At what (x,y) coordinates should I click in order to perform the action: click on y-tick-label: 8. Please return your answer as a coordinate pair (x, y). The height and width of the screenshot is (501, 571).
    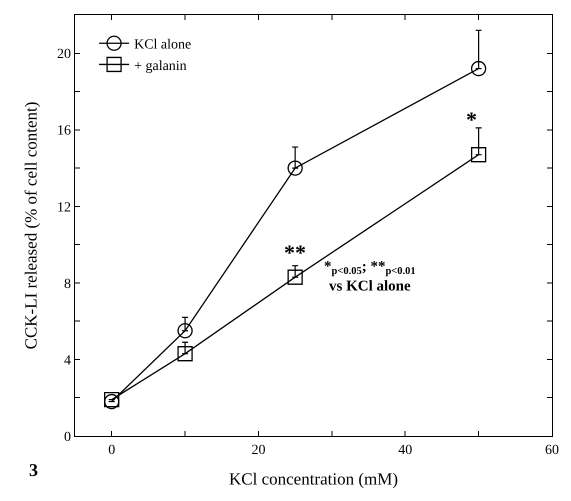
    Looking at the image, I should click on (68, 284).